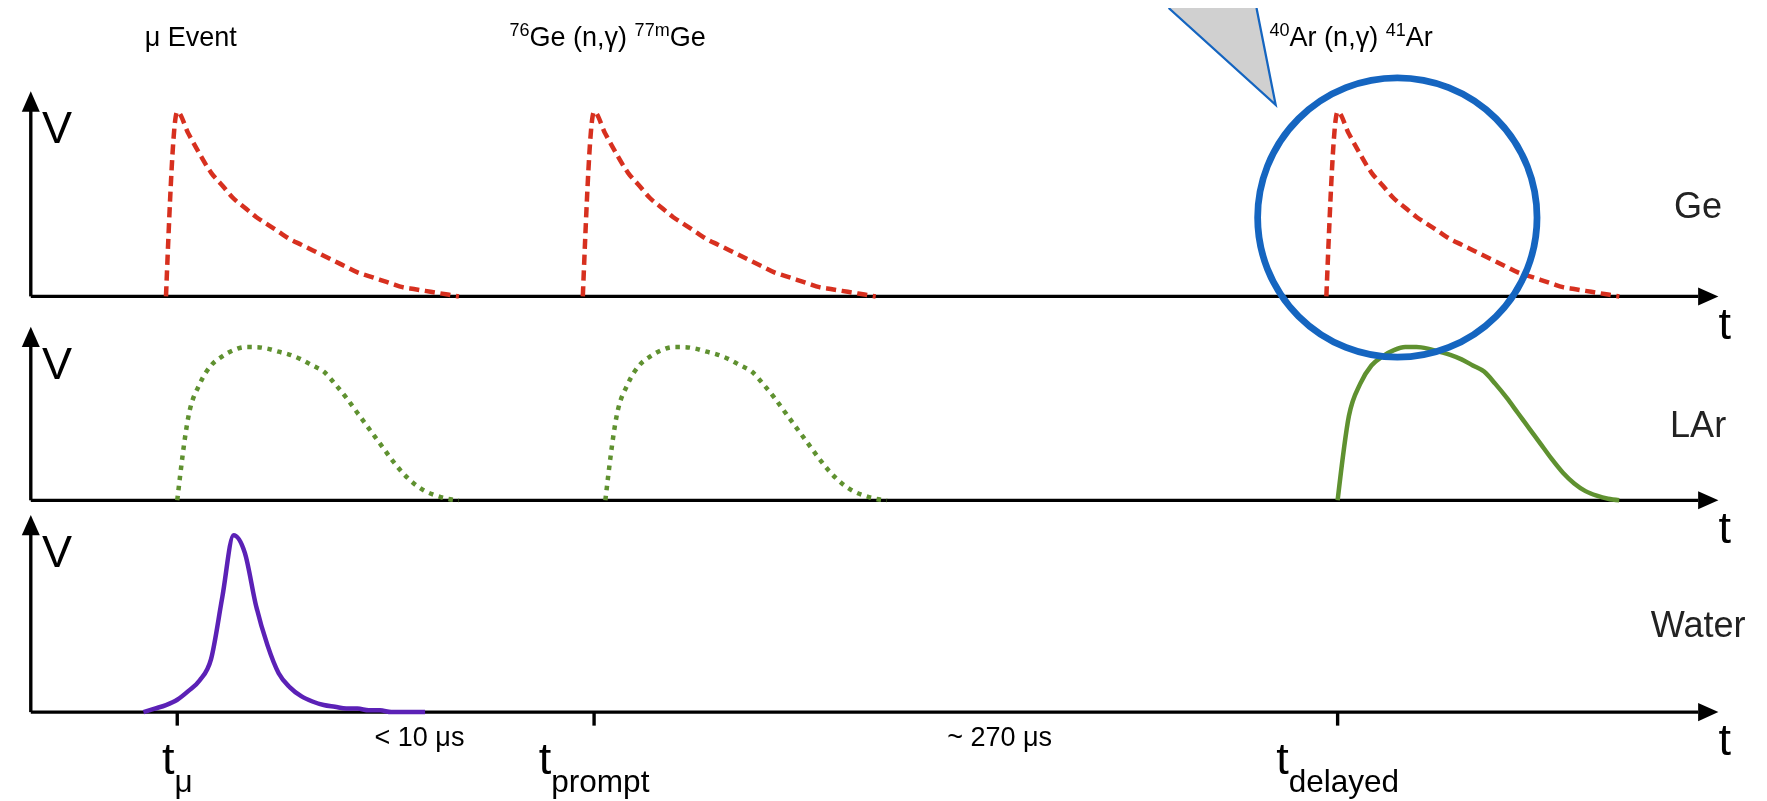  I want to click on x-tick-label: t$_{prompt}$, so click(594, 766).